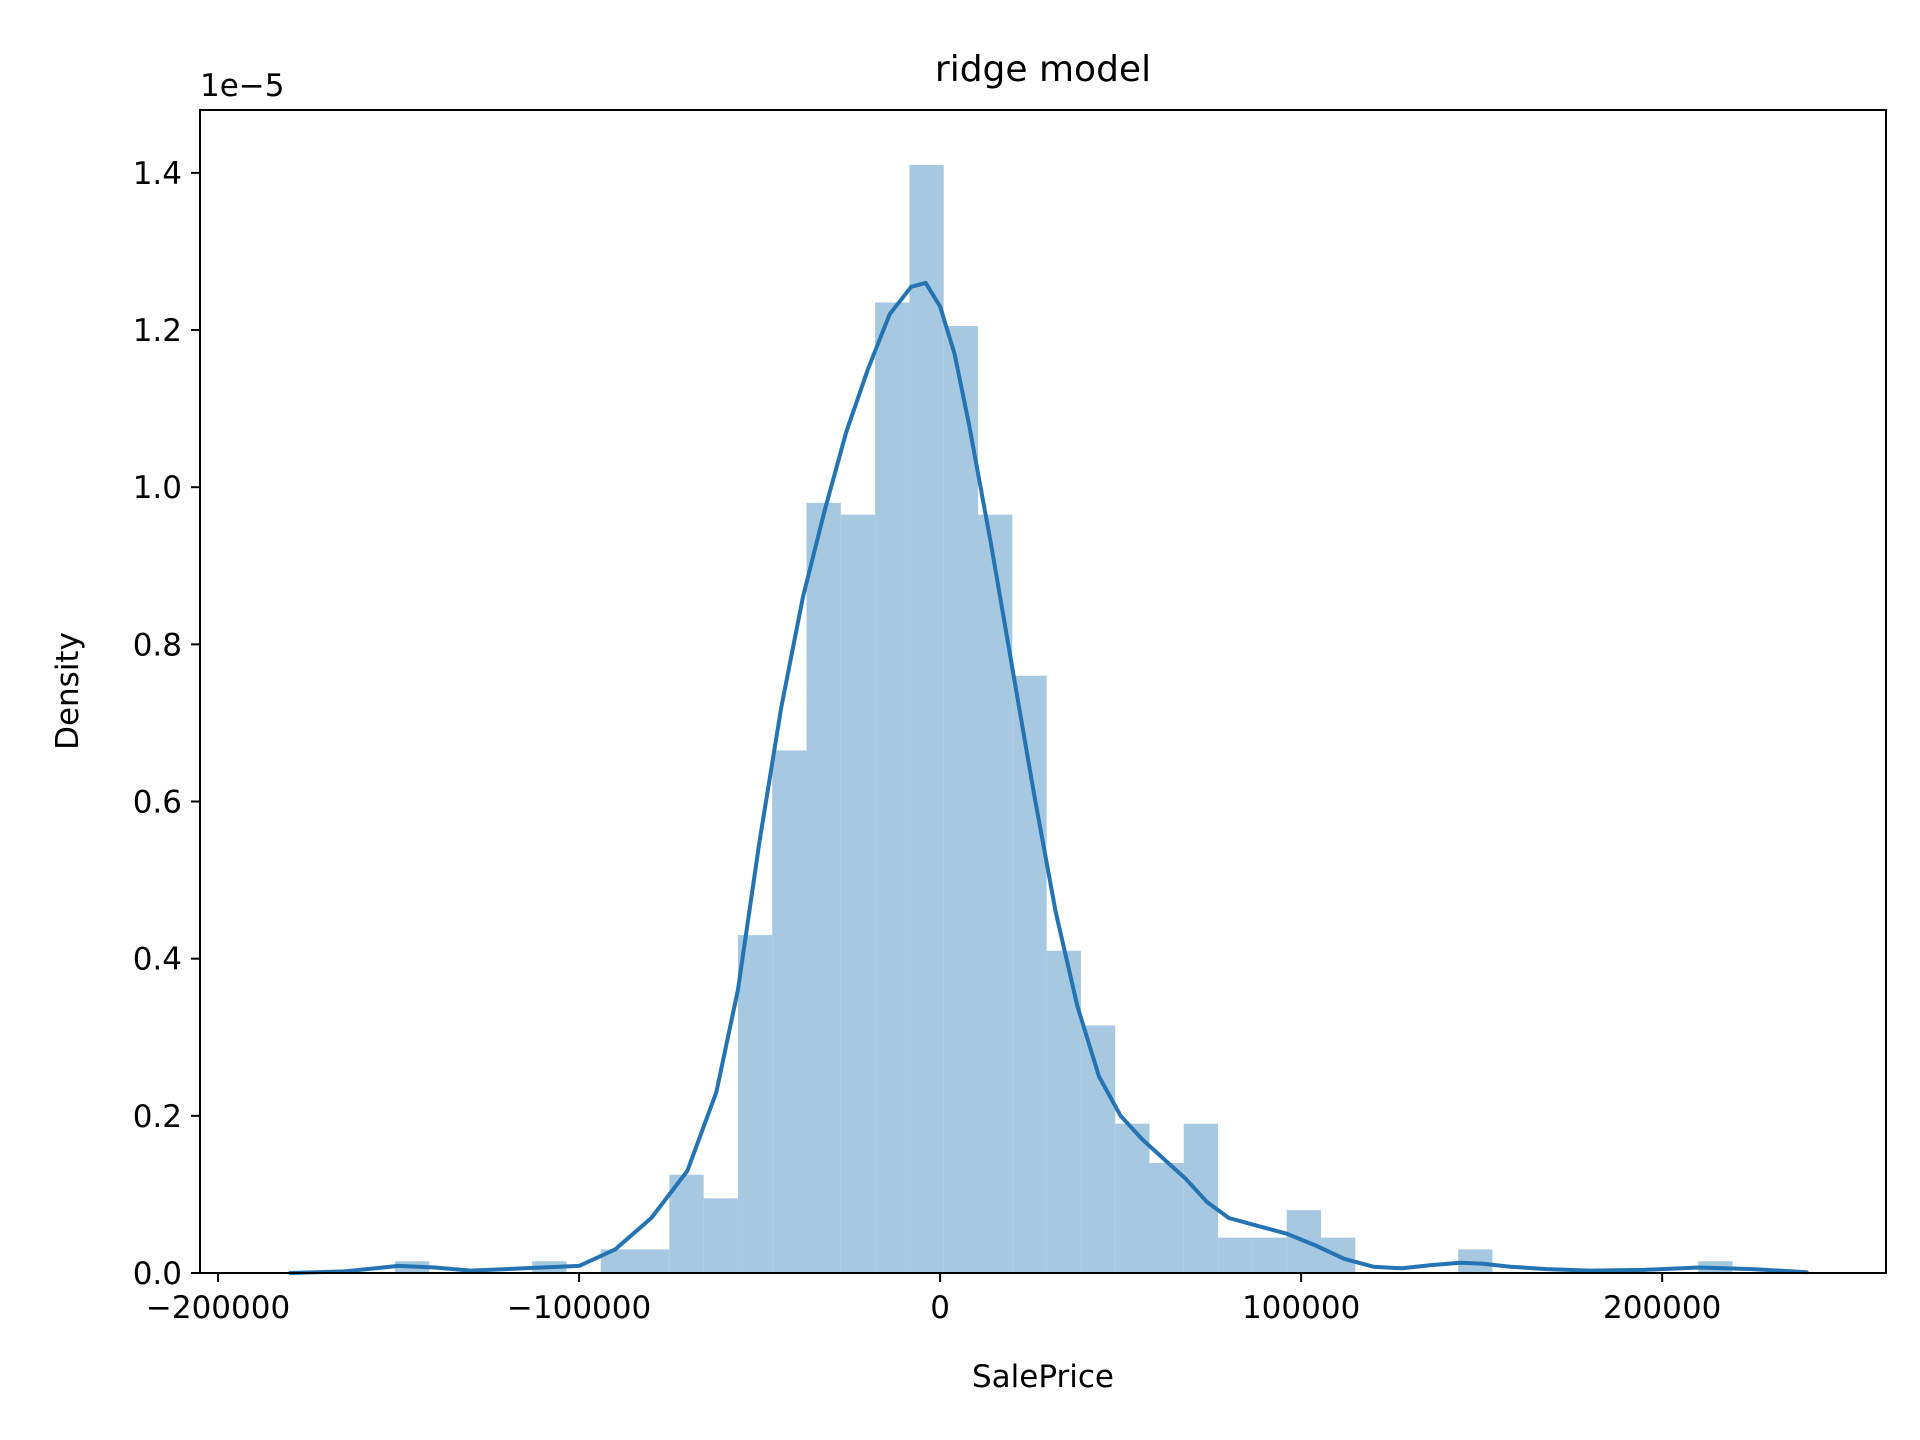 Image resolution: width=1920 pixels, height=1440 pixels. What do you see at coordinates (157, 331) in the screenshot?
I see `y-tick-label: 1.2` at bounding box center [157, 331].